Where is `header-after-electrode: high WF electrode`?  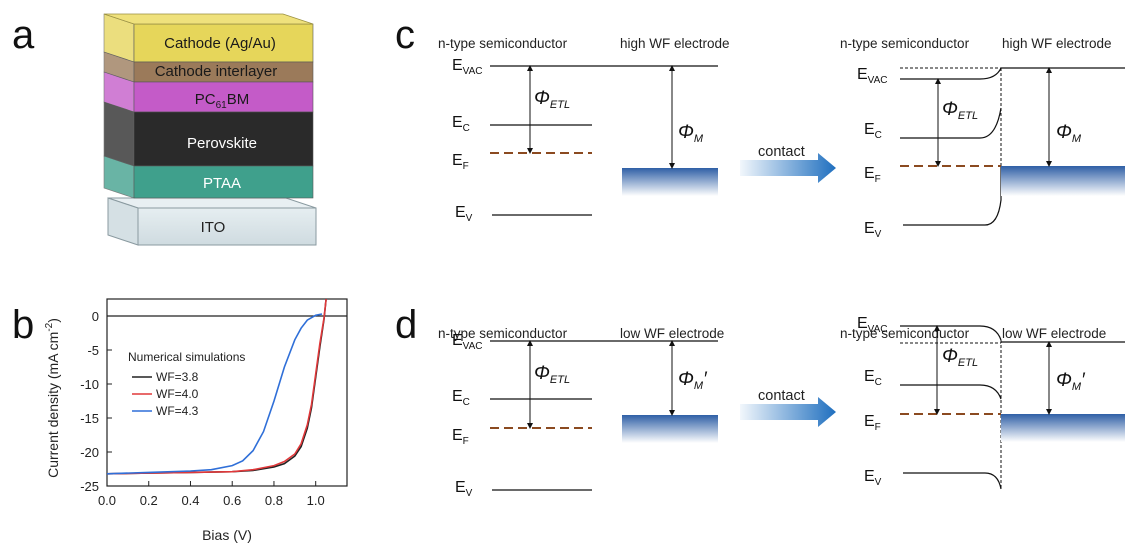
header-after-electrode: high WF electrode is located at coordinates (1057, 43).